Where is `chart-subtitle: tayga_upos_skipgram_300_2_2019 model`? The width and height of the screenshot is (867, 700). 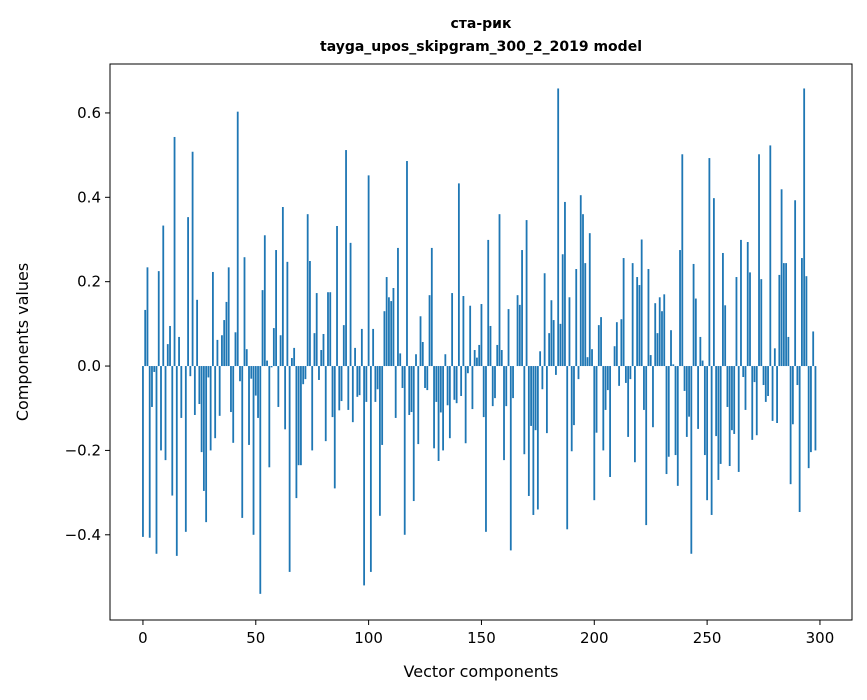 chart-subtitle: tayga_upos_skipgram_300_2_2019 model is located at coordinates (481, 47).